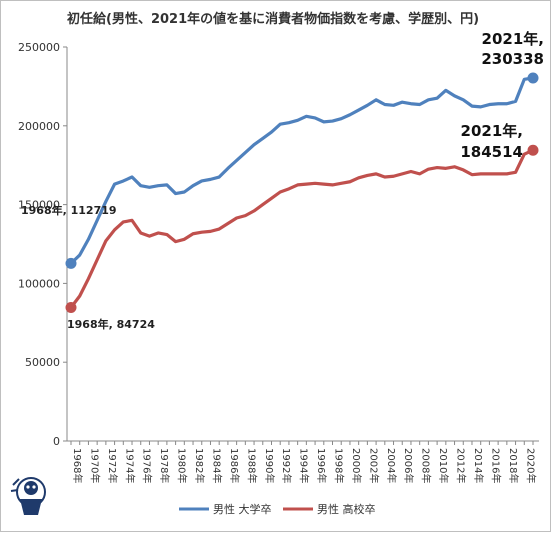 This screenshot has height=533, width=551. Describe the element at coordinates (273, 19) in the screenshot. I see `chart-title: 初任給(男性、2021年の値を基に消費者物価指数を考慮、学歴別、円)` at that location.